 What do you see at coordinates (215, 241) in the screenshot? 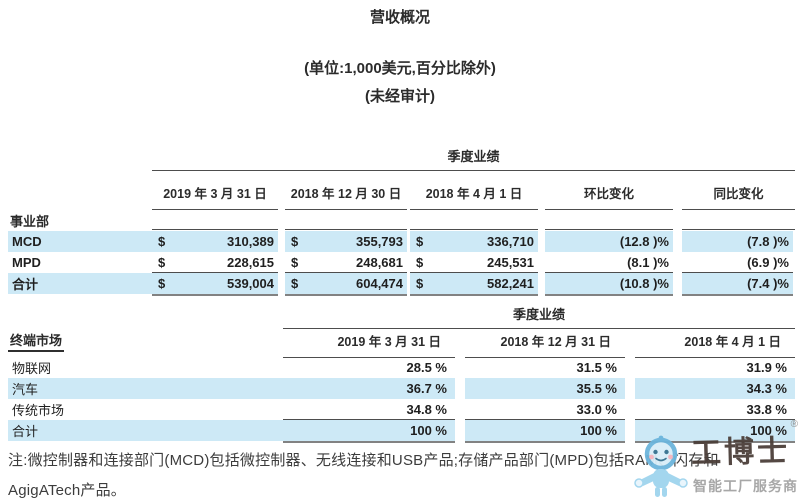
I see `money-cell: $310,389` at bounding box center [215, 241].